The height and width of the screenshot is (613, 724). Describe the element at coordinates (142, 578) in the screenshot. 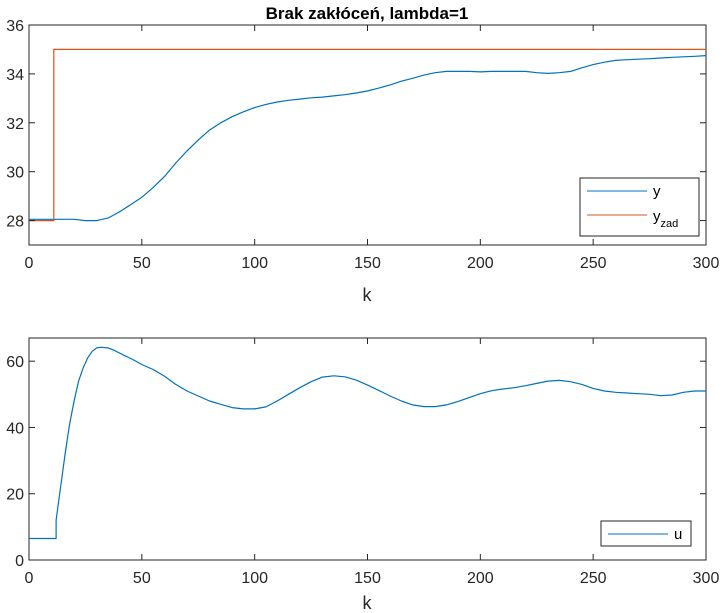

I see `bottom-x-tick-label: 50` at that location.